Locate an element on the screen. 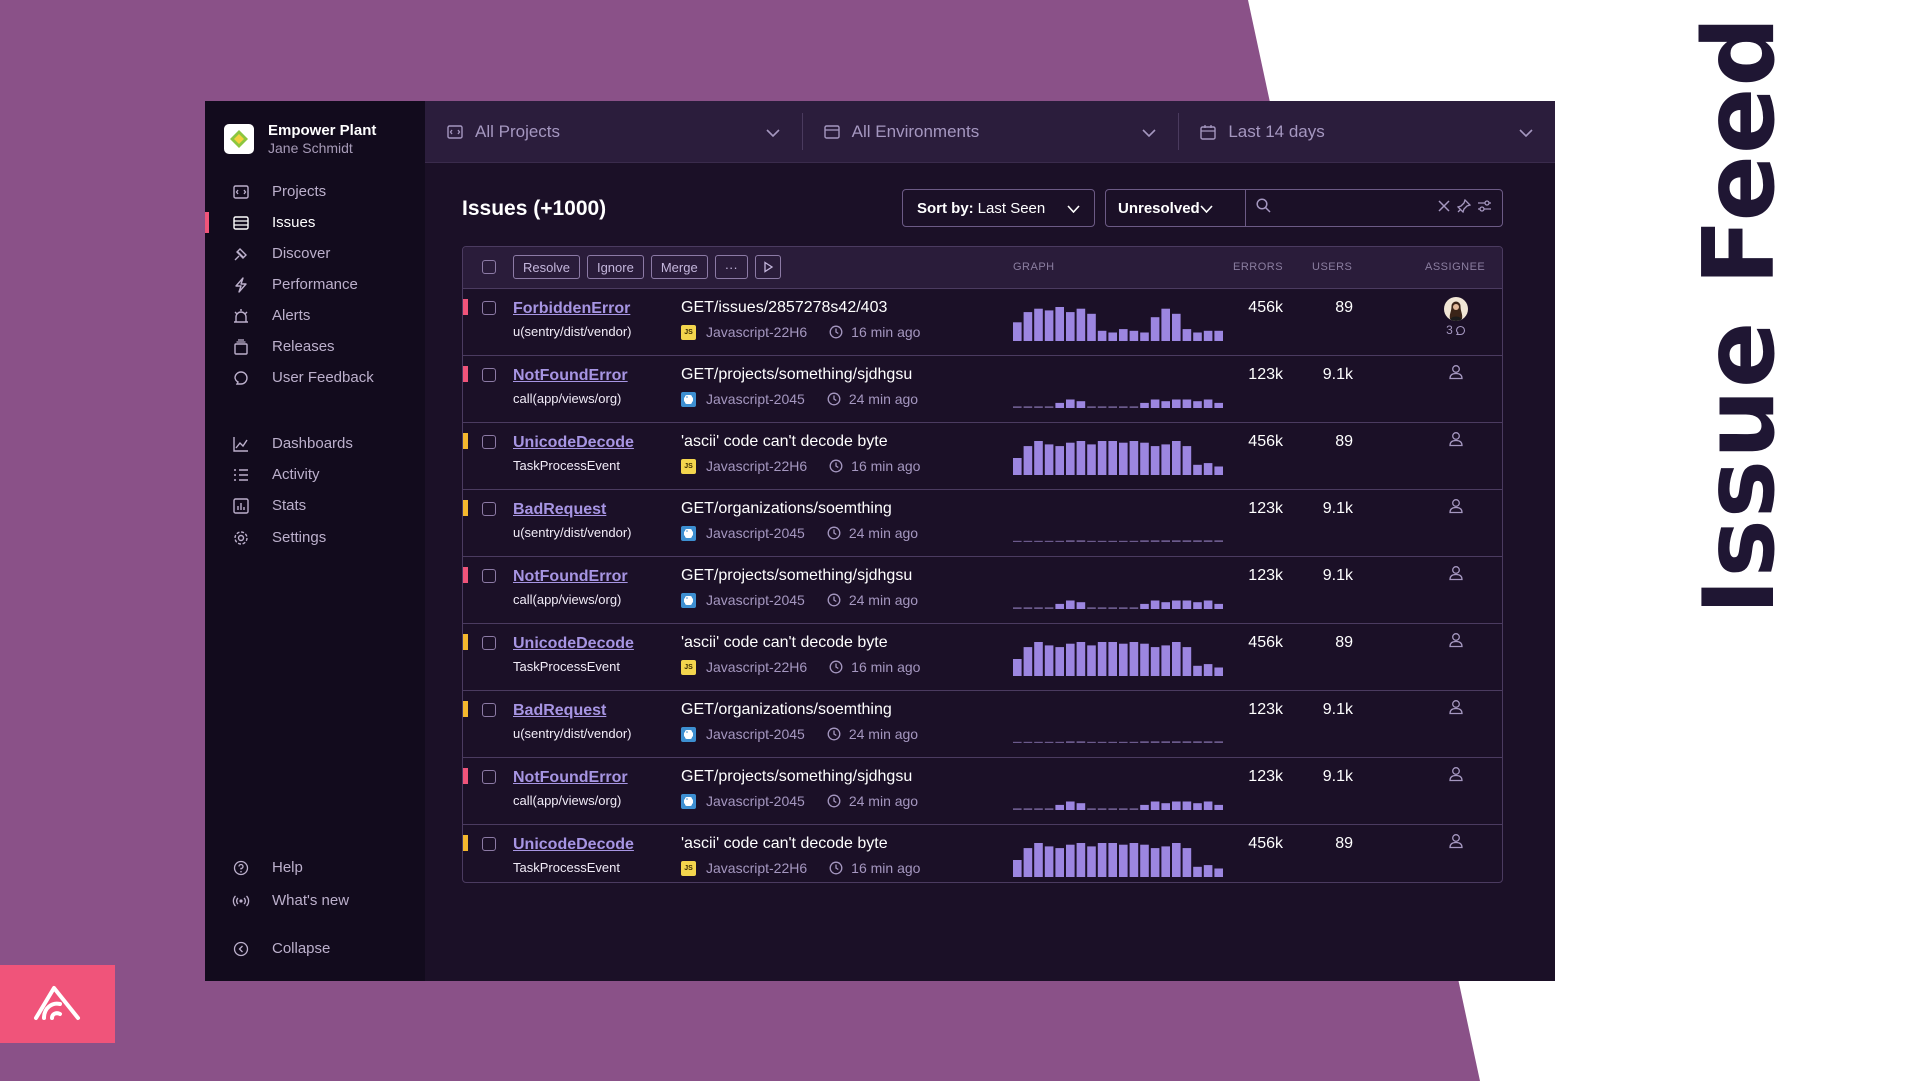 The width and height of the screenshot is (1920, 1081). sidebar-item-whats-new: What's new is located at coordinates (315, 900).